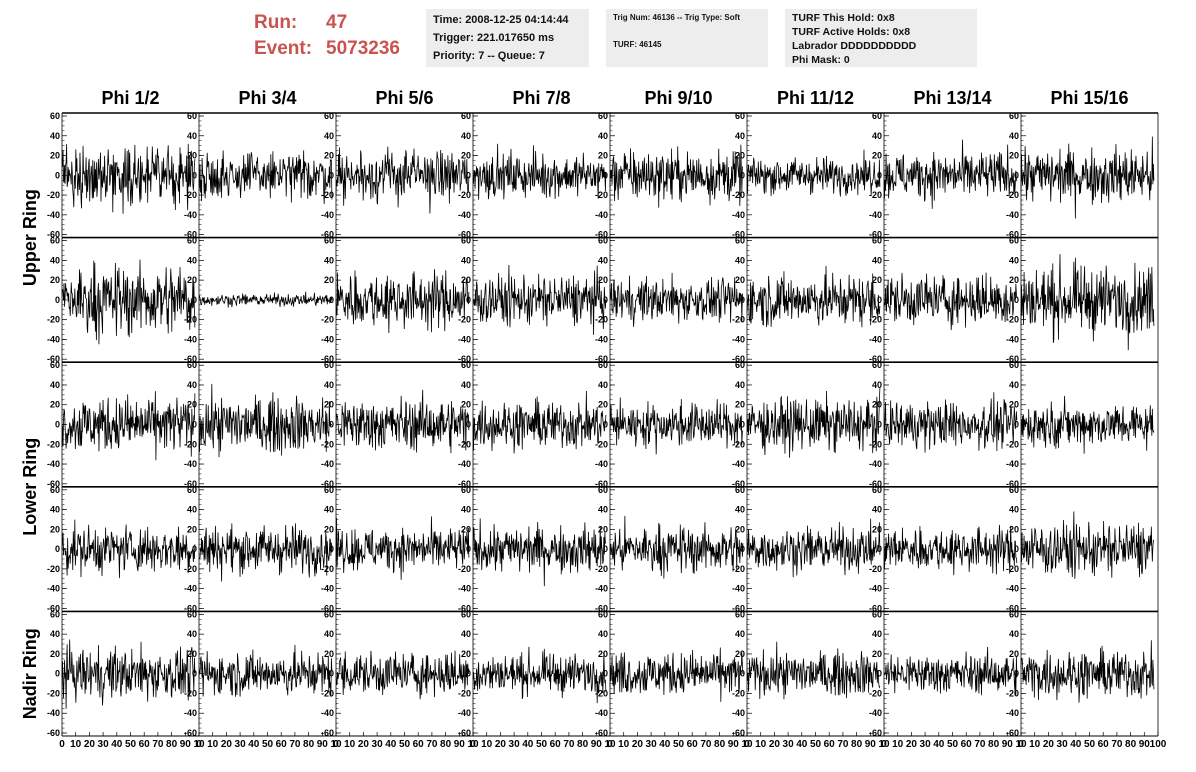 This screenshot has width=1196, height=772. I want to click on x-tick-label: 70, so click(706, 744).